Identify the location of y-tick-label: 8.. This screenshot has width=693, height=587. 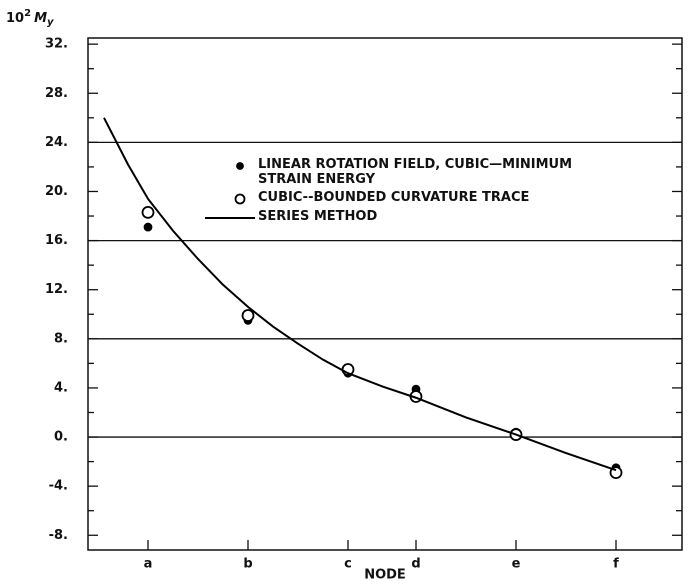
(61, 338).